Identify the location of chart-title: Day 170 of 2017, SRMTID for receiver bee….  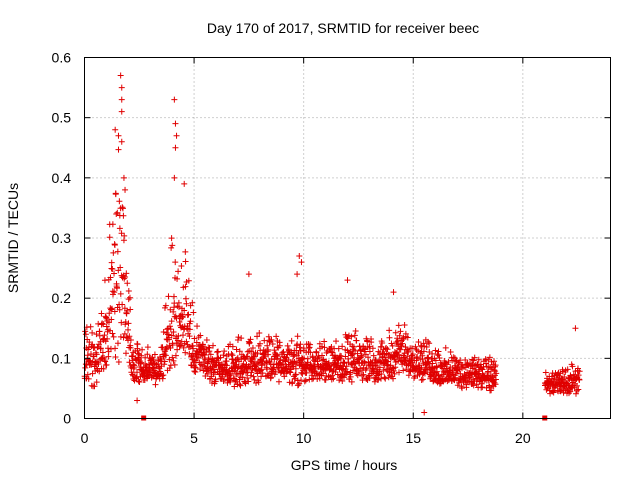
(343, 28).